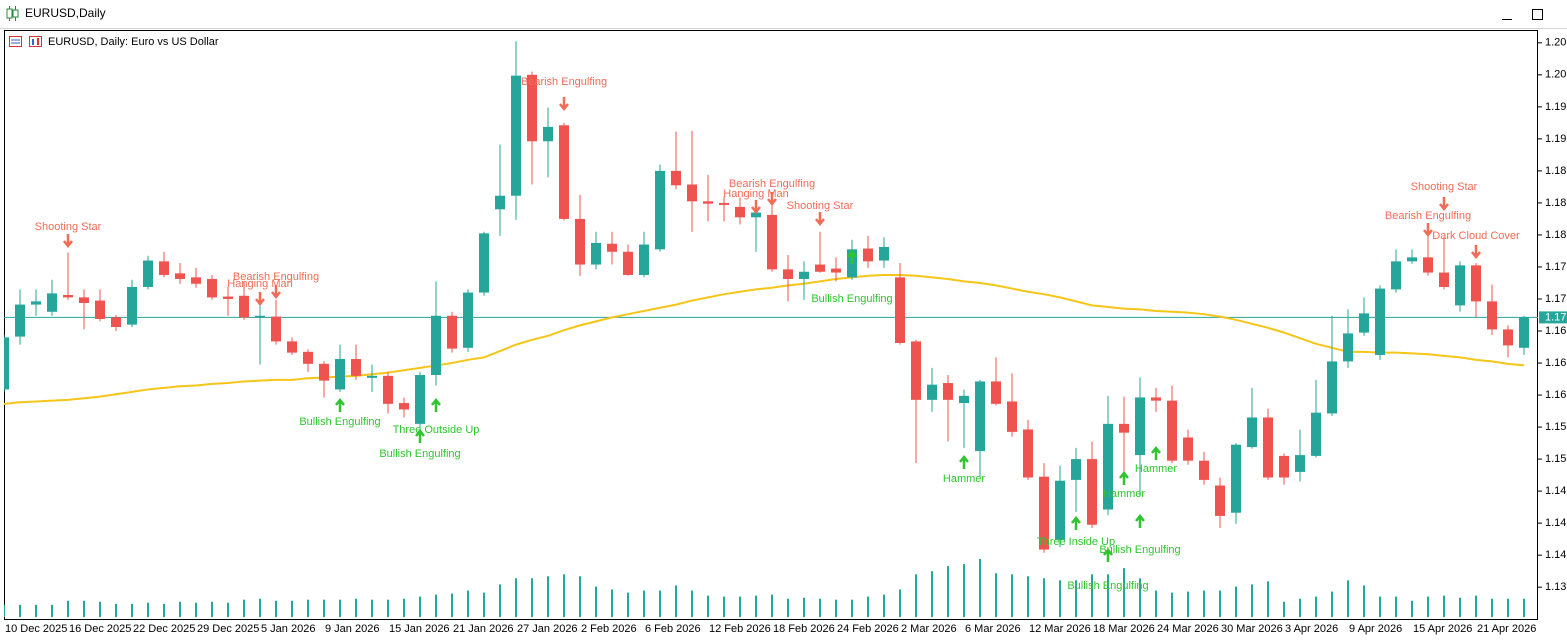  What do you see at coordinates (1537, 14) in the screenshot?
I see `maximize-button` at bounding box center [1537, 14].